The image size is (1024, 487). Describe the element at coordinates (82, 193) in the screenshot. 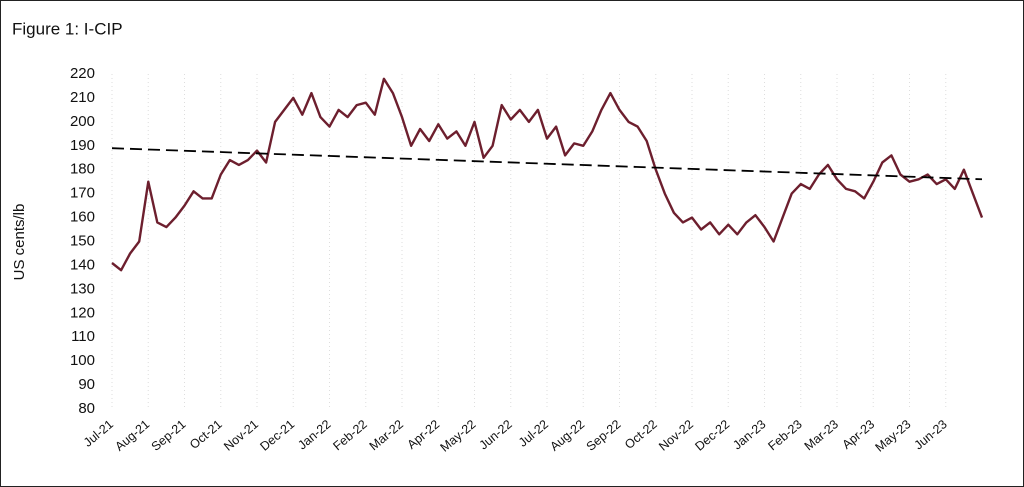

I see `y-tick-label: 170` at that location.